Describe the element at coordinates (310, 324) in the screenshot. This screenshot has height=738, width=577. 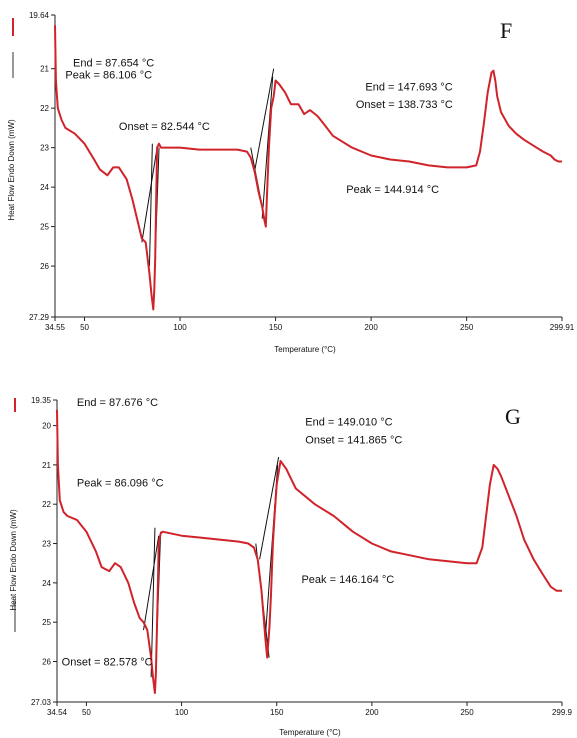
I see `x-ticks: 34.55 50 100 150 200 250 299.91` at that location.